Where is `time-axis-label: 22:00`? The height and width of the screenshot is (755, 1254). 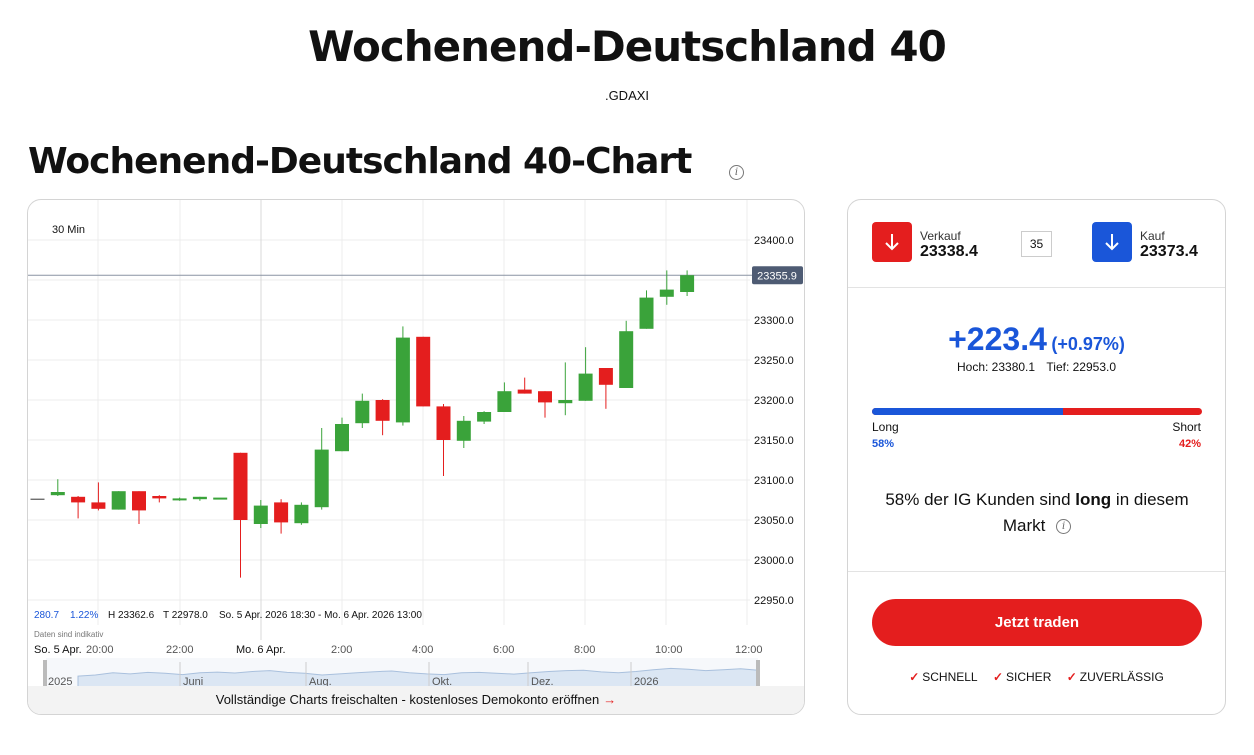 time-axis-label: 22:00 is located at coordinates (180, 650).